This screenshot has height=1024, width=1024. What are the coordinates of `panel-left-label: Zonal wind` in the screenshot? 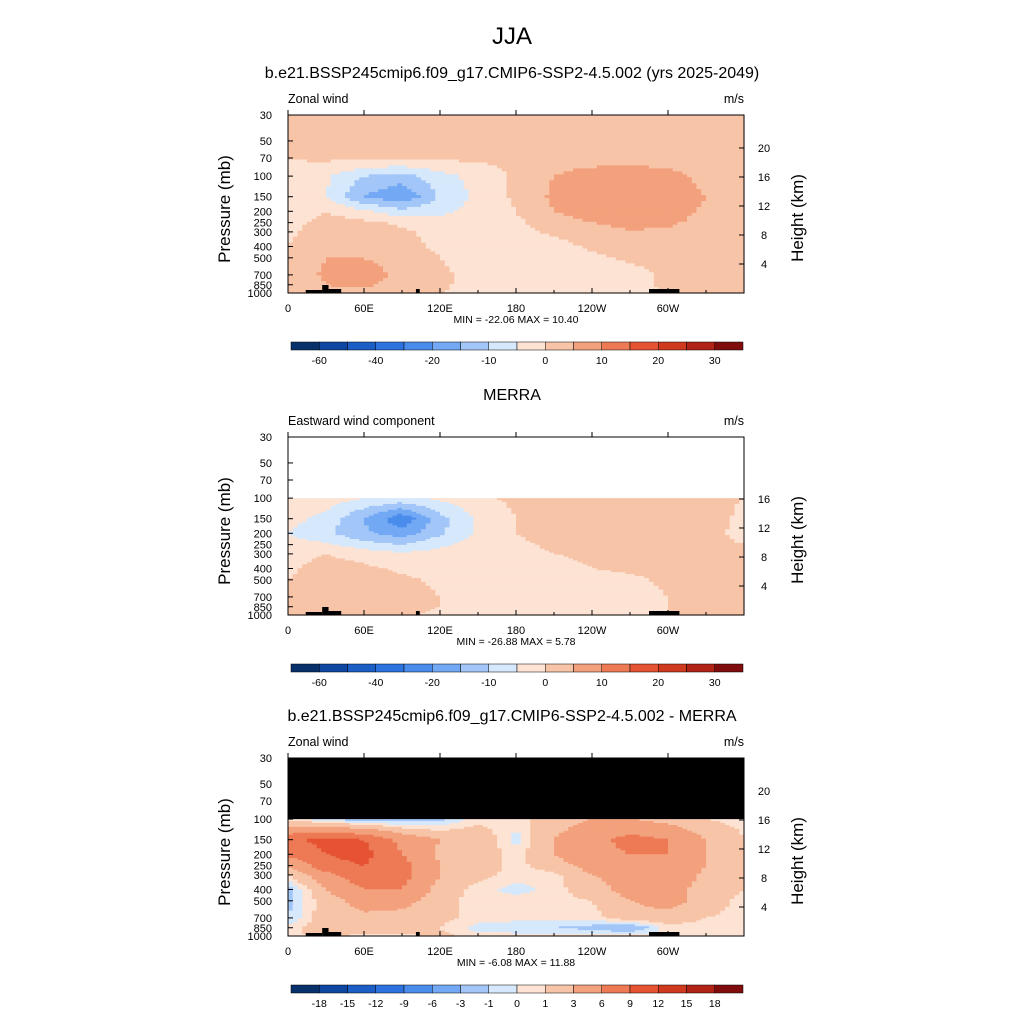 It's located at (318, 99).